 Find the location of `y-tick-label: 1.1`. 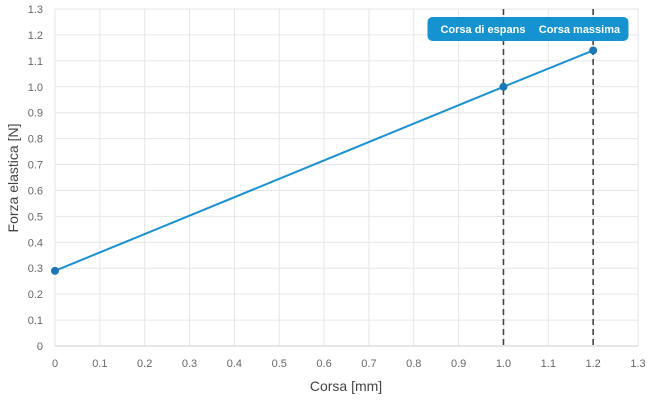

y-tick-label: 1.1 is located at coordinates (35, 62).